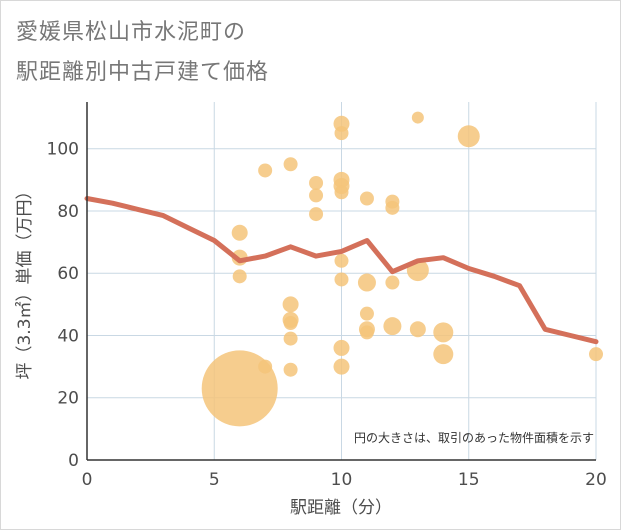  Describe the element at coordinates (68, 212) in the screenshot. I see `y-tick-label: 80` at that location.